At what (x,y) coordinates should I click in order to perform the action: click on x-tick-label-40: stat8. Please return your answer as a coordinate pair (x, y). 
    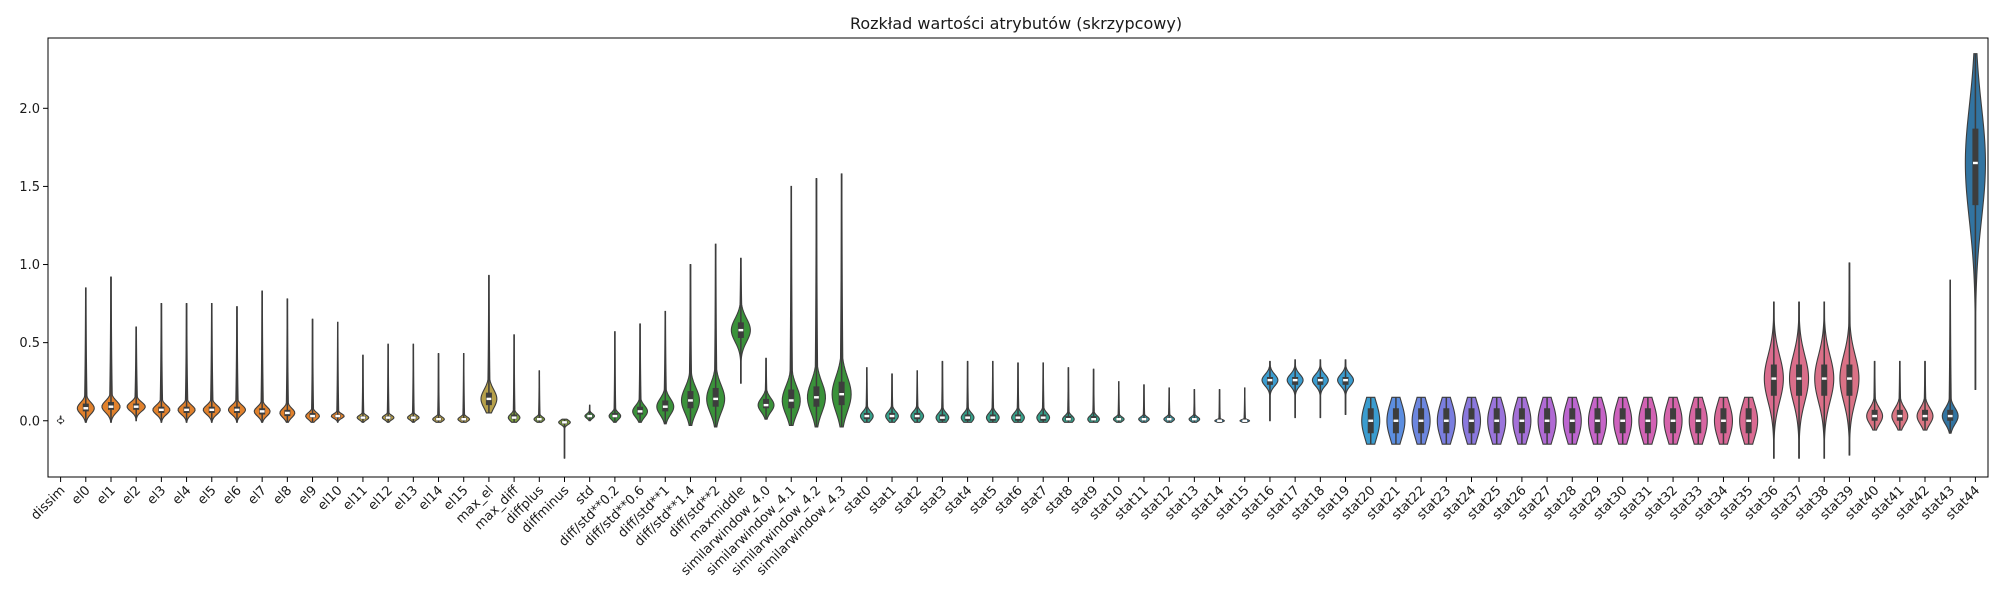
    Looking at the image, I should click on (1059, 500).